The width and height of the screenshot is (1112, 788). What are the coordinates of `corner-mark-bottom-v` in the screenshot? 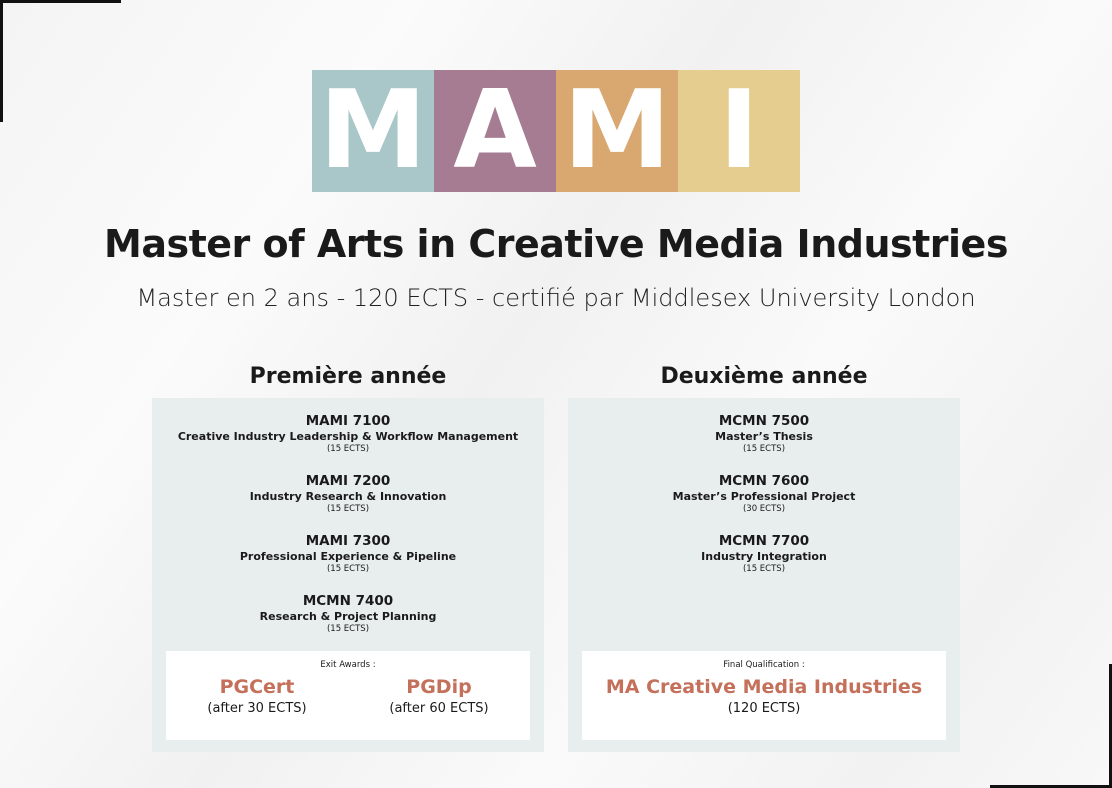 It's located at (1110, 726).